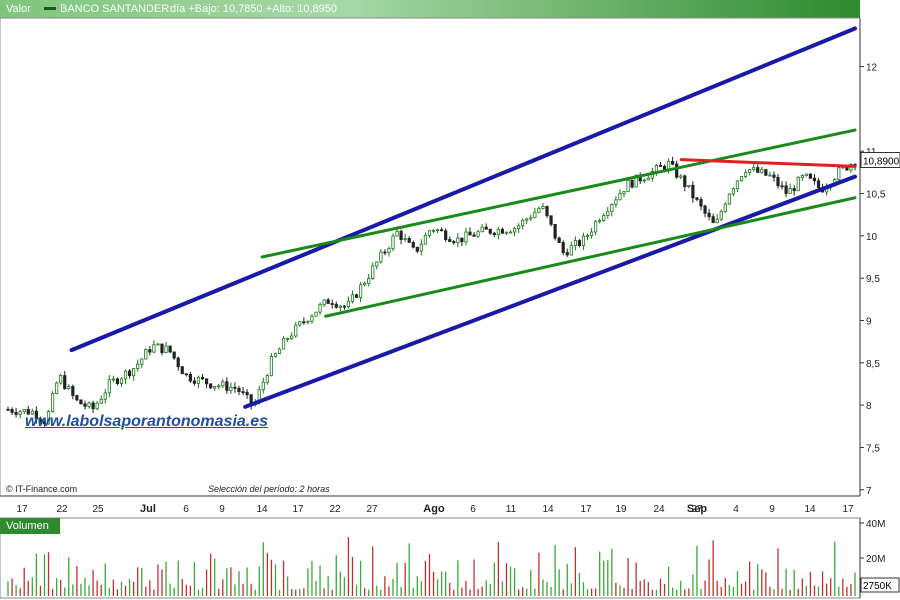 The height and width of the screenshot is (600, 900). I want to click on date-tick-label: 9, so click(222, 509).